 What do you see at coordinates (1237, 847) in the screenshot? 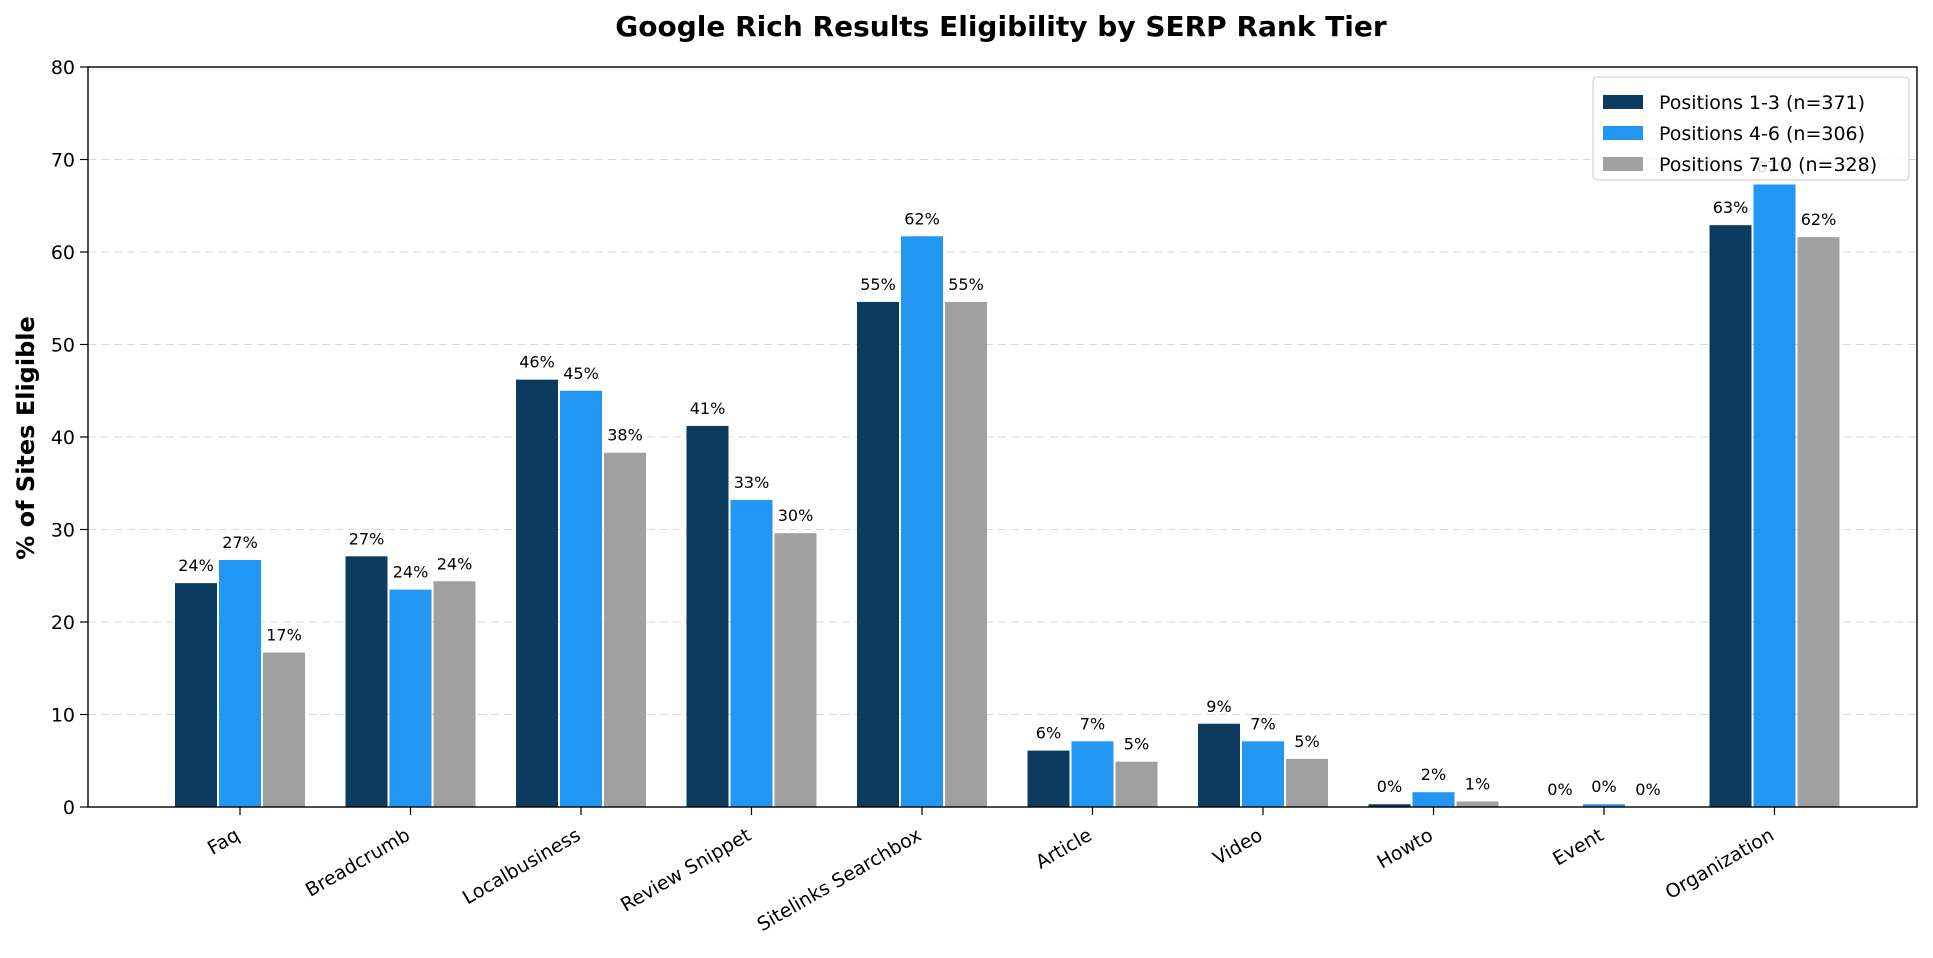
I see `x-tick-label: Video` at bounding box center [1237, 847].